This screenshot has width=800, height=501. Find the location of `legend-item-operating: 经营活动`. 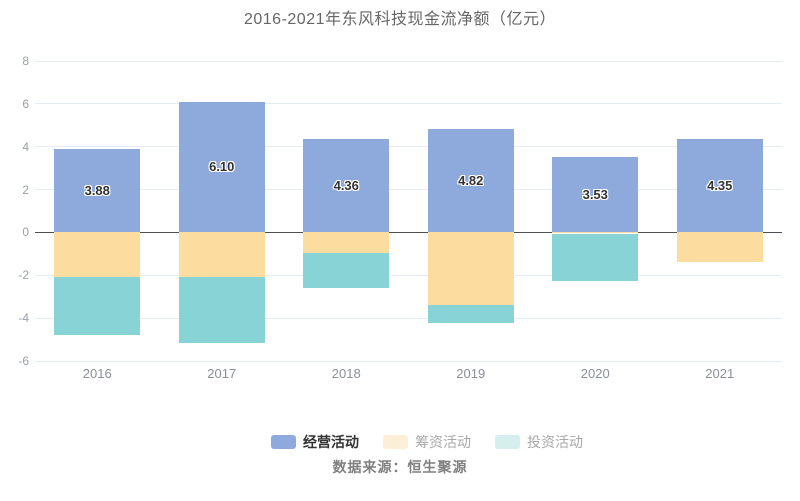

legend-item-operating: 经营活动 is located at coordinates (315, 442).